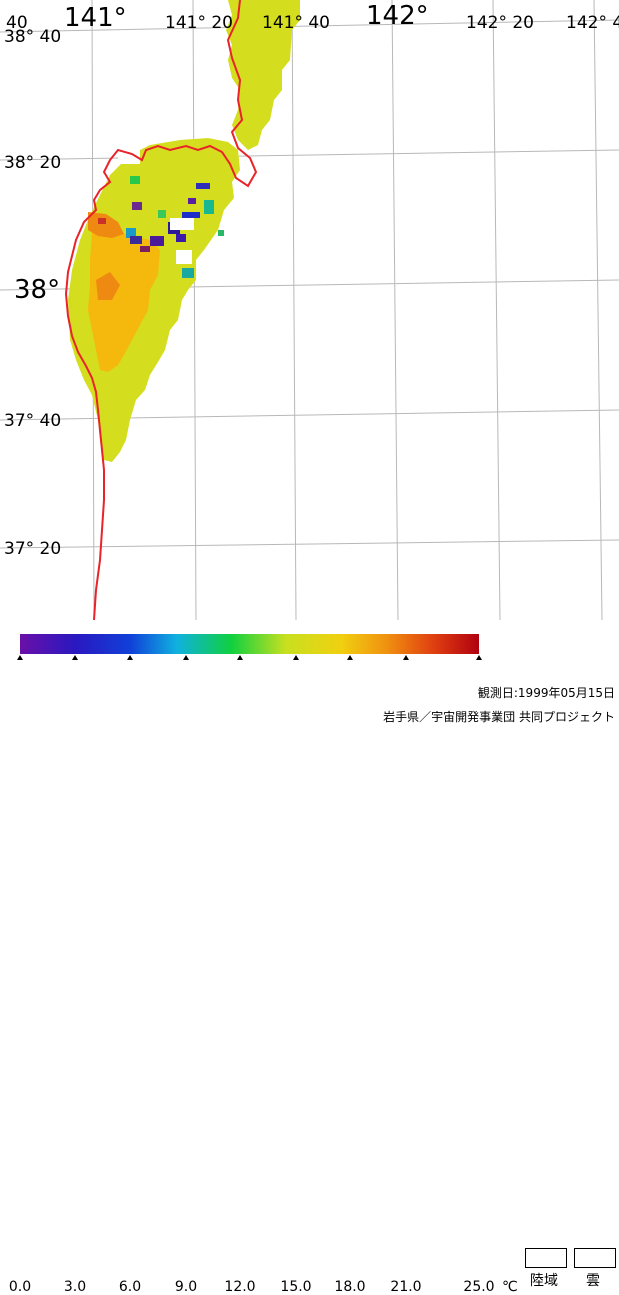 The image size is (619, 1295). What do you see at coordinates (500, 23) in the screenshot?
I see `lon-label: 142° 20` at bounding box center [500, 23].